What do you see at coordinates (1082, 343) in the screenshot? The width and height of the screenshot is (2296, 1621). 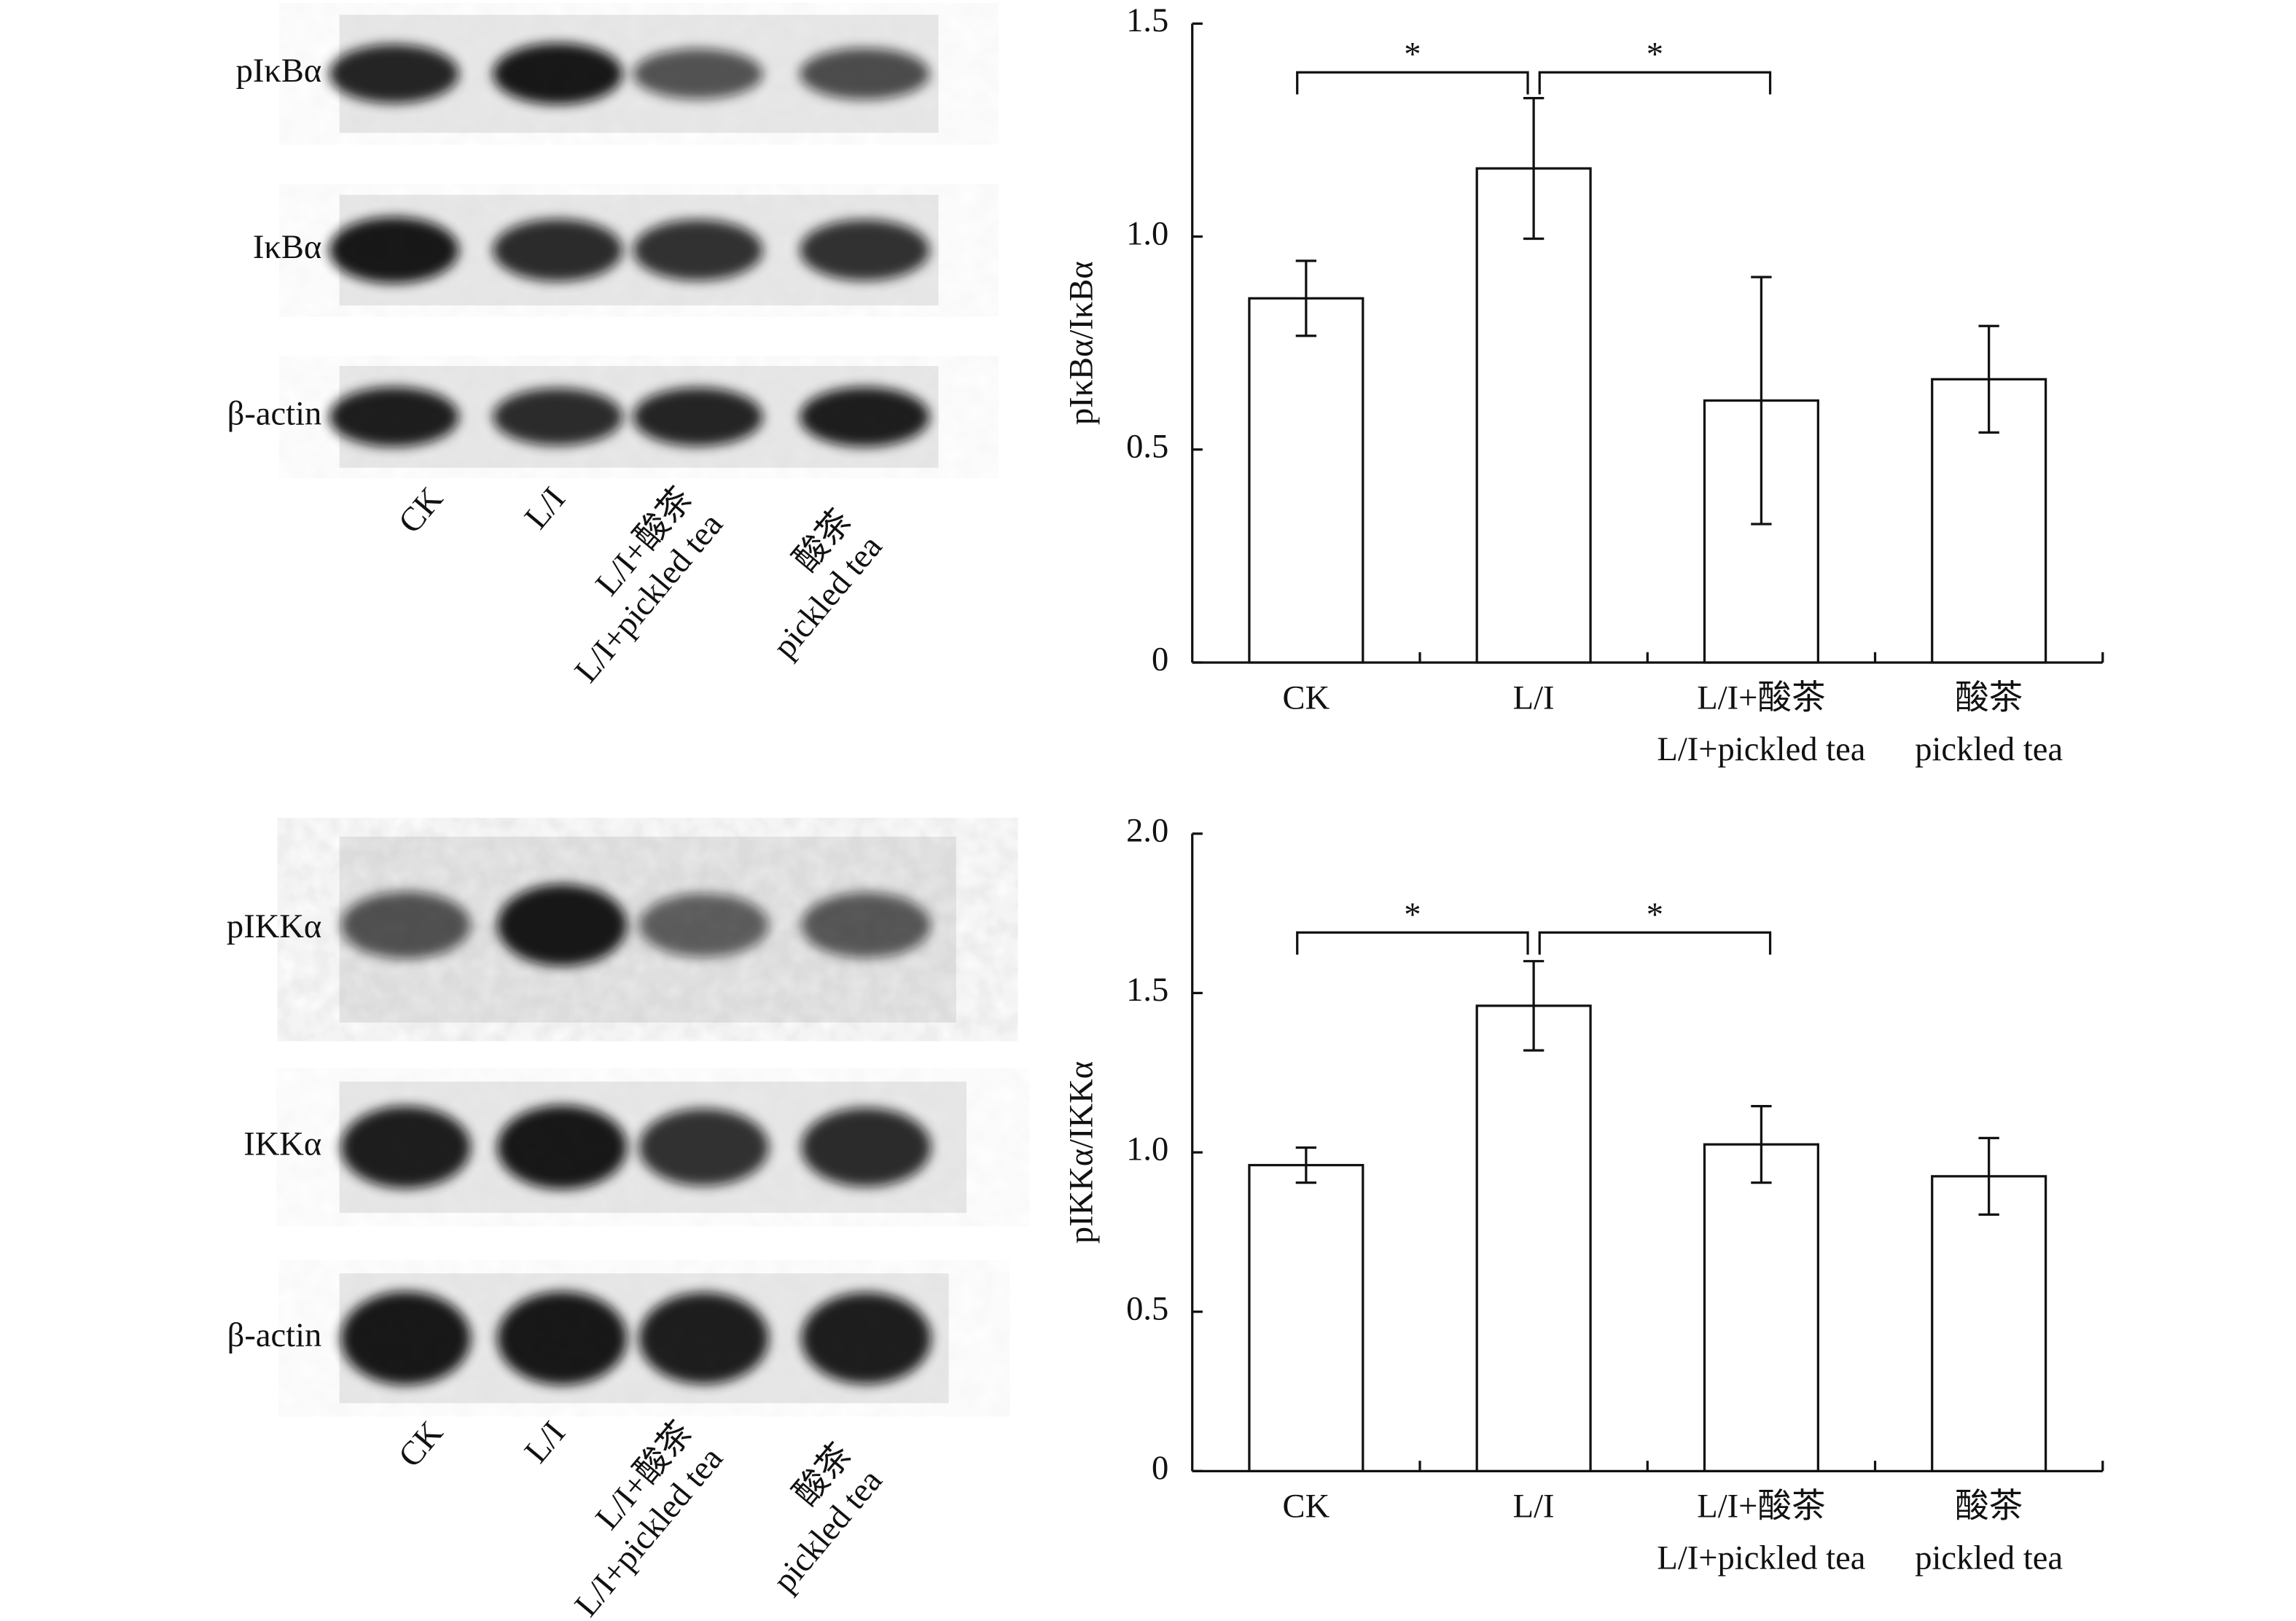 I see `y-axis-label: pIκBα/IκBα` at bounding box center [1082, 343].